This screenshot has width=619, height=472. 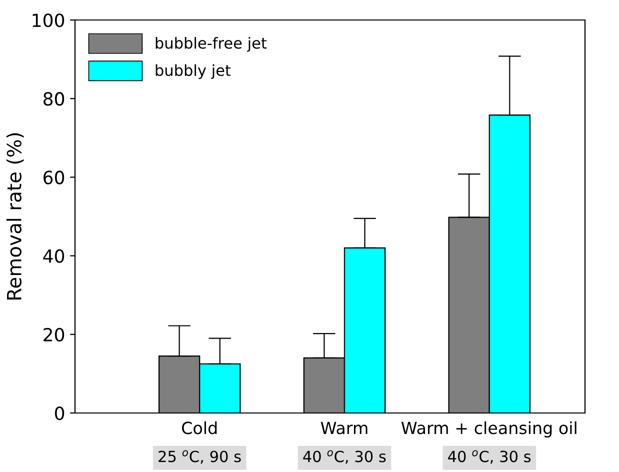 I want to click on legend-label: bubble-free jet, so click(x=211, y=44).